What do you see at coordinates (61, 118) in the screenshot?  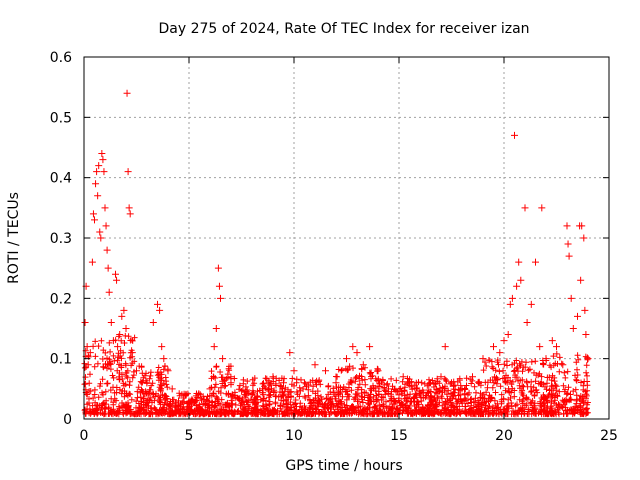 I see `y-tick-label: 0.5` at bounding box center [61, 118].